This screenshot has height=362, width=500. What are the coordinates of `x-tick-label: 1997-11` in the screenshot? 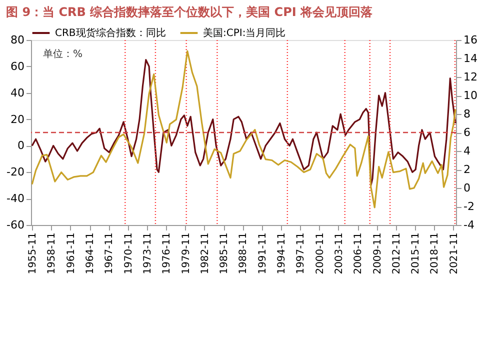 It's located at (301, 253).